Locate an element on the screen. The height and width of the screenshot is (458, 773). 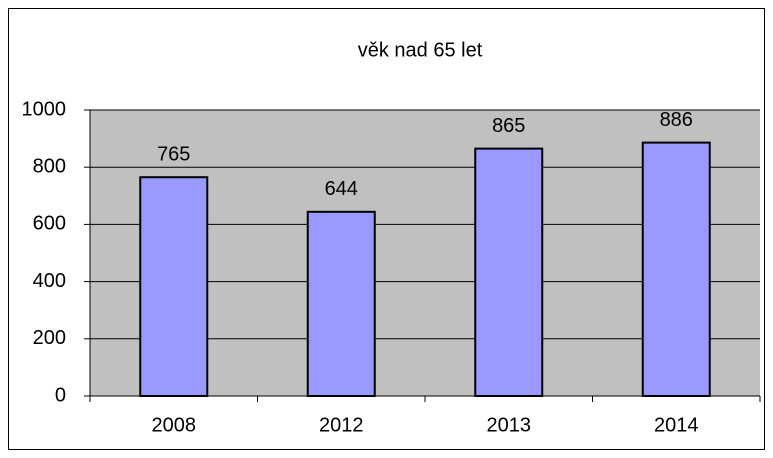
x-tick-label: 2012 is located at coordinates (341, 425).